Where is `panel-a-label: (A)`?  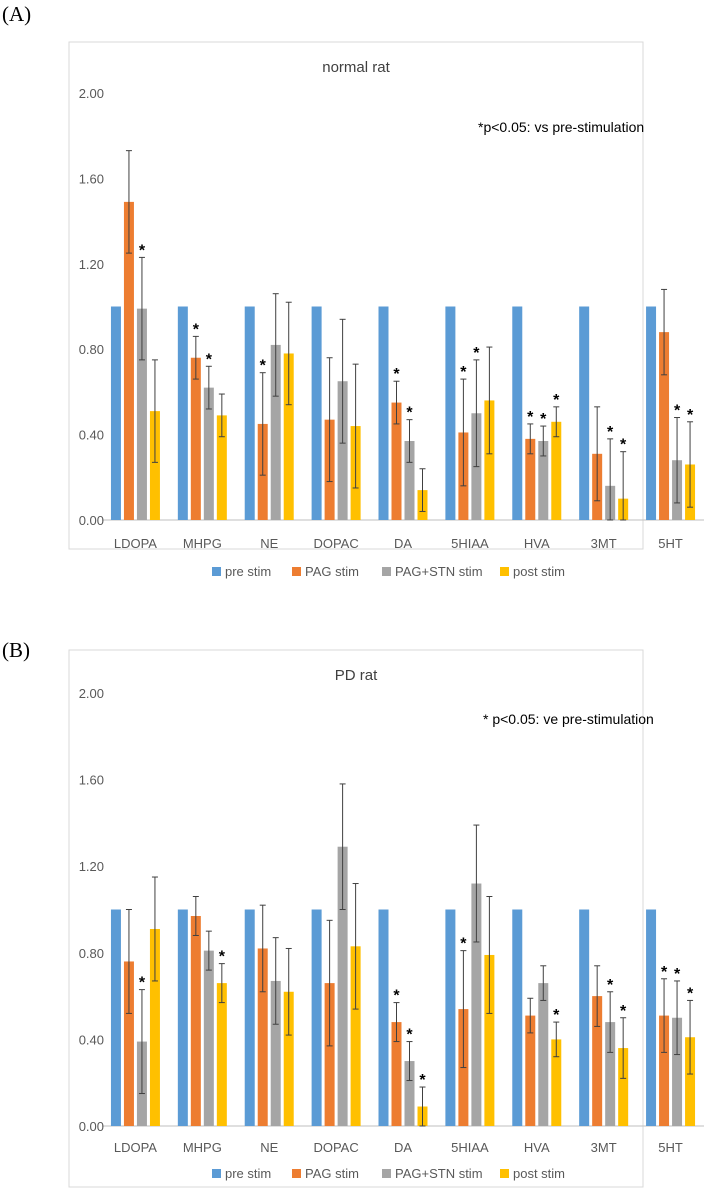
panel-a-label: (A) is located at coordinates (17, 14).